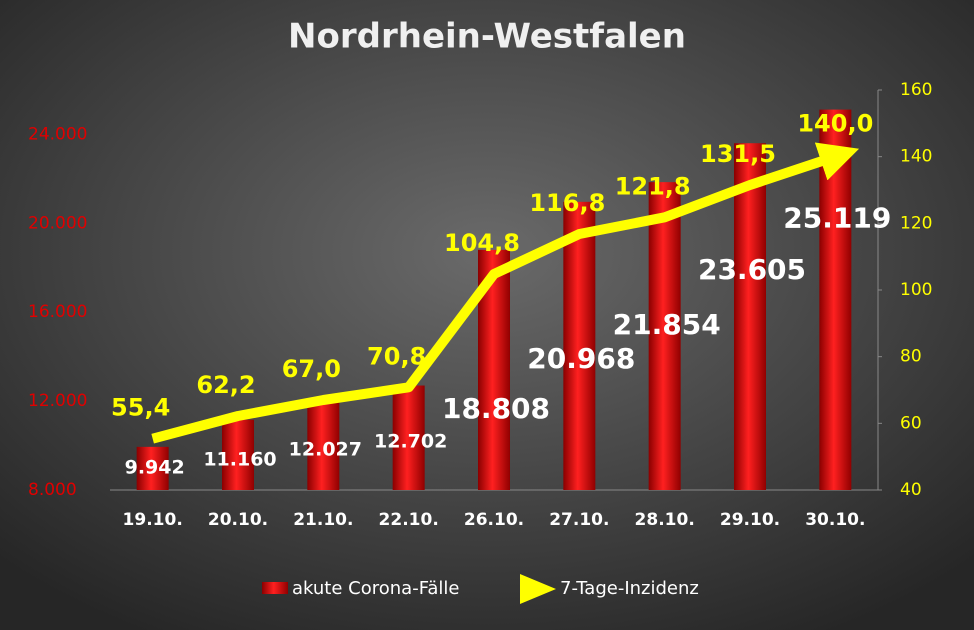 The height and width of the screenshot is (630, 974). What do you see at coordinates (325, 450) in the screenshot?
I see `bar-value-label: 12.027` at bounding box center [325, 450].